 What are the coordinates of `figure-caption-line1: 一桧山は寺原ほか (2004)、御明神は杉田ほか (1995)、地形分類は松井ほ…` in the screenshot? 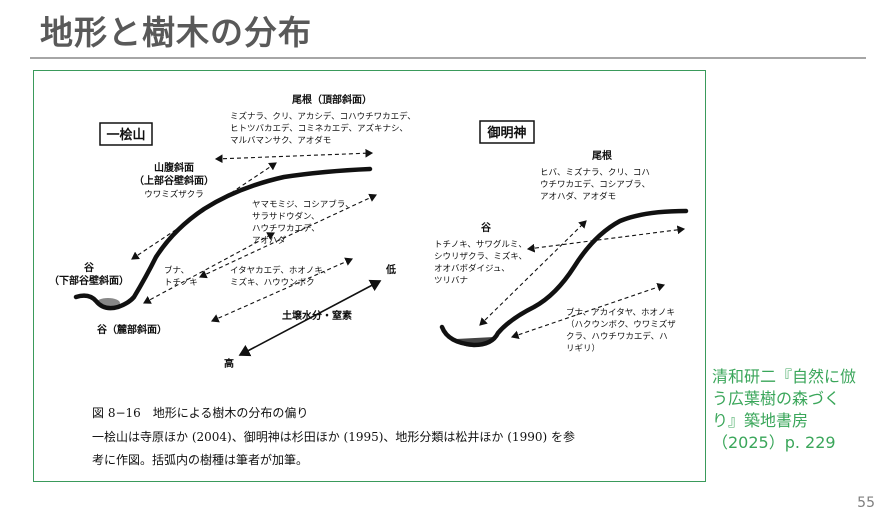 It's located at (333, 436).